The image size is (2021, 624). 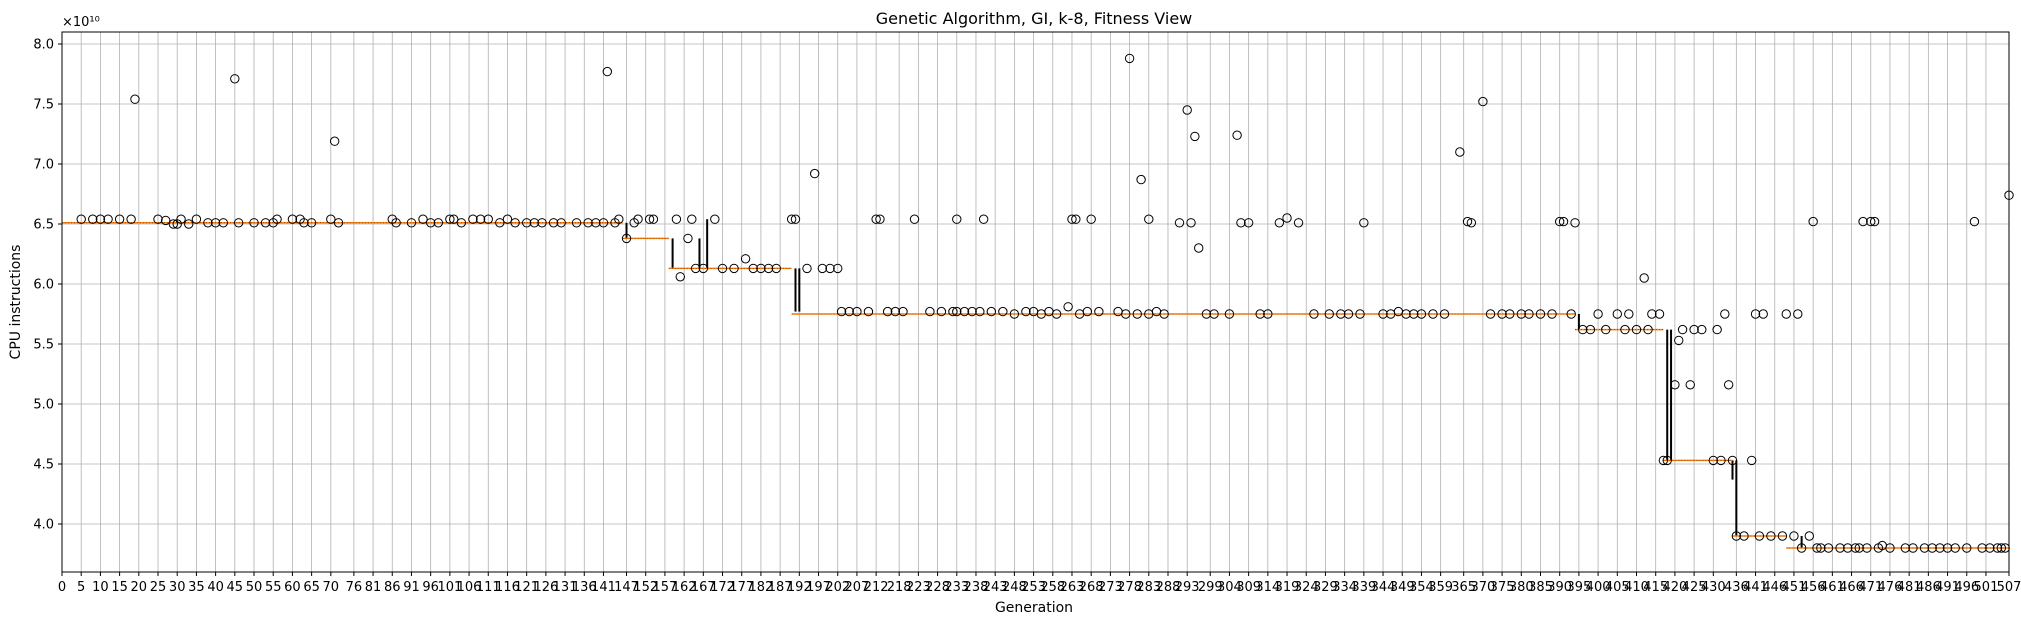 What do you see at coordinates (1578, 587) in the screenshot?
I see `x-tick-label: 395` at bounding box center [1578, 587].